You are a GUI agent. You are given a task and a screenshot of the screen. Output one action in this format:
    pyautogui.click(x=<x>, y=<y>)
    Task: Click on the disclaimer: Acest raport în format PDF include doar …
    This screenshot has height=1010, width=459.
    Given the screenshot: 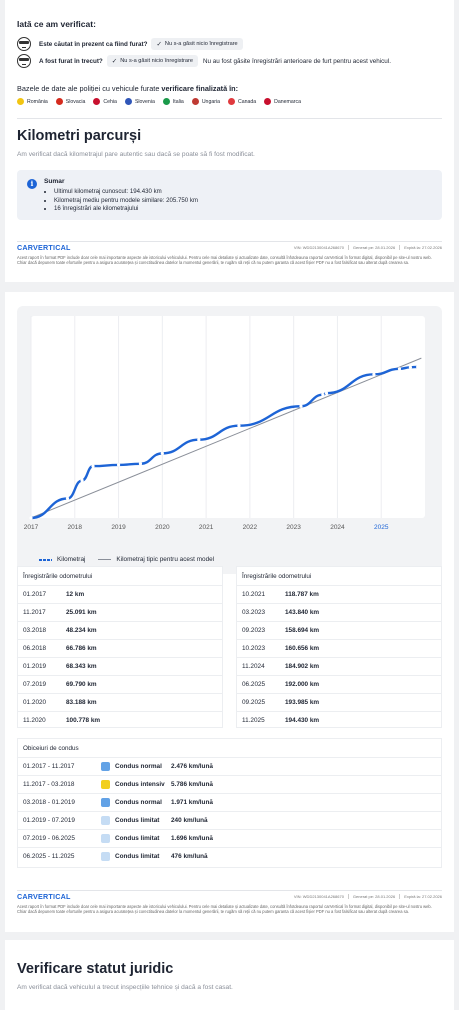 What is the action you would take?
    pyautogui.click(x=224, y=260)
    